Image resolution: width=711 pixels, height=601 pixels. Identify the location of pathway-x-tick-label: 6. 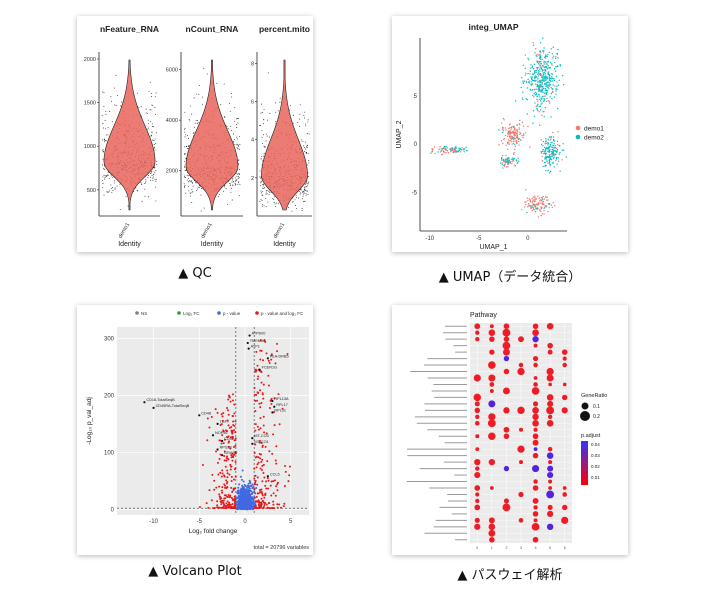
(565, 548).